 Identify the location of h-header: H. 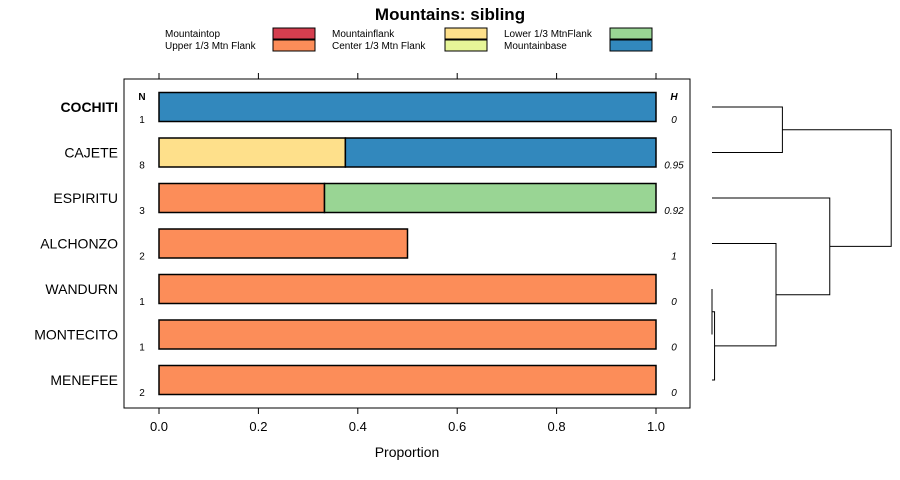
(674, 97).